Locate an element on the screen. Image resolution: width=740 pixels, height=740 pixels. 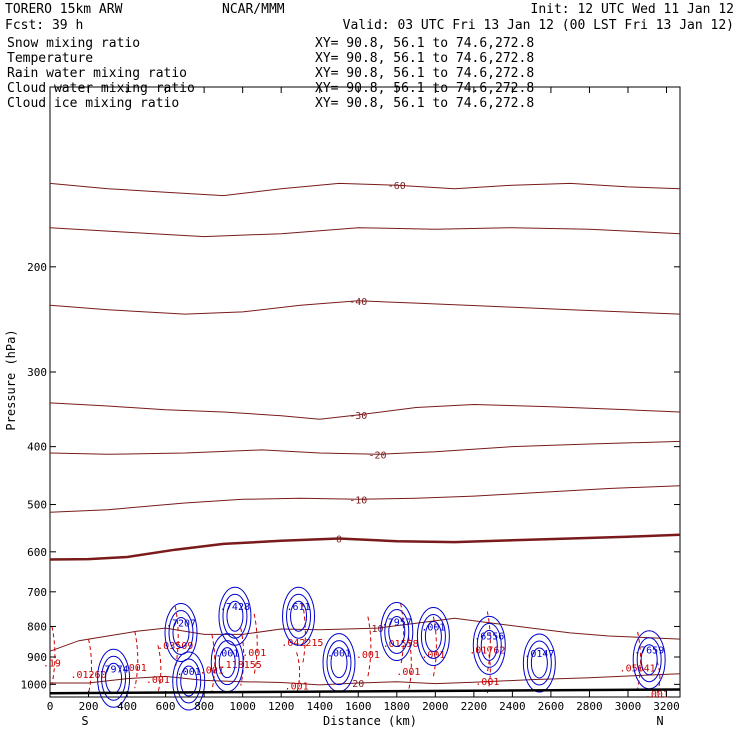
y-tick-label: 500 is located at coordinates (37, 505).